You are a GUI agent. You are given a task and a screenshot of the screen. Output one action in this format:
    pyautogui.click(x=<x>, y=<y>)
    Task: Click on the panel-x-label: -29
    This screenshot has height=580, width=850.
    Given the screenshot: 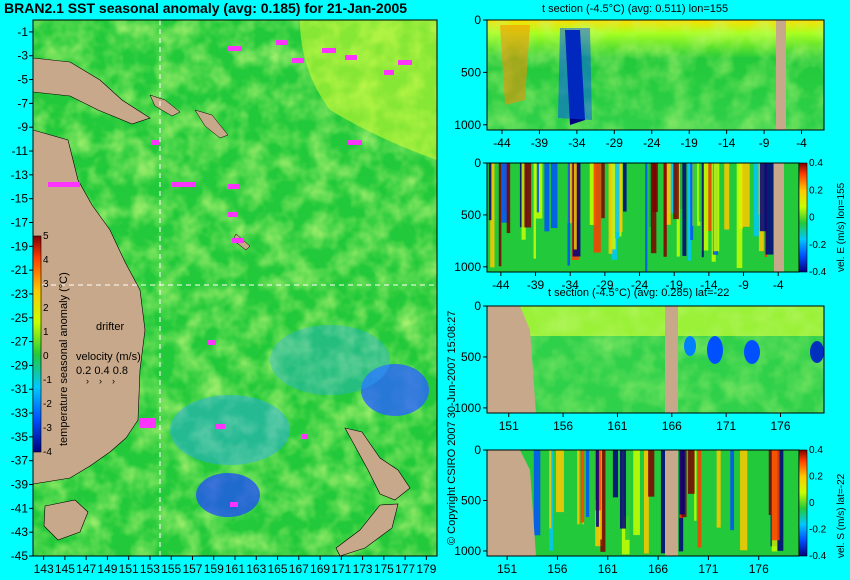 What is the action you would take?
    pyautogui.click(x=615, y=143)
    